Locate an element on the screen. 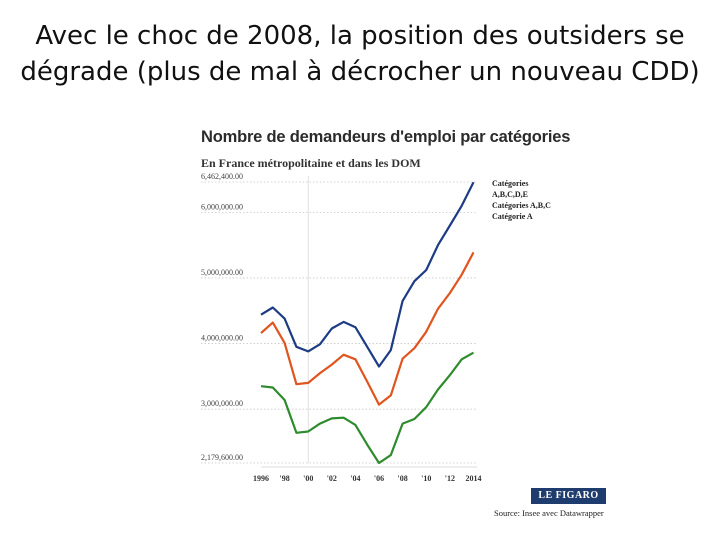 Image resolution: width=720 pixels, height=540 pixels. x-tick-label: '02 is located at coordinates (332, 478).